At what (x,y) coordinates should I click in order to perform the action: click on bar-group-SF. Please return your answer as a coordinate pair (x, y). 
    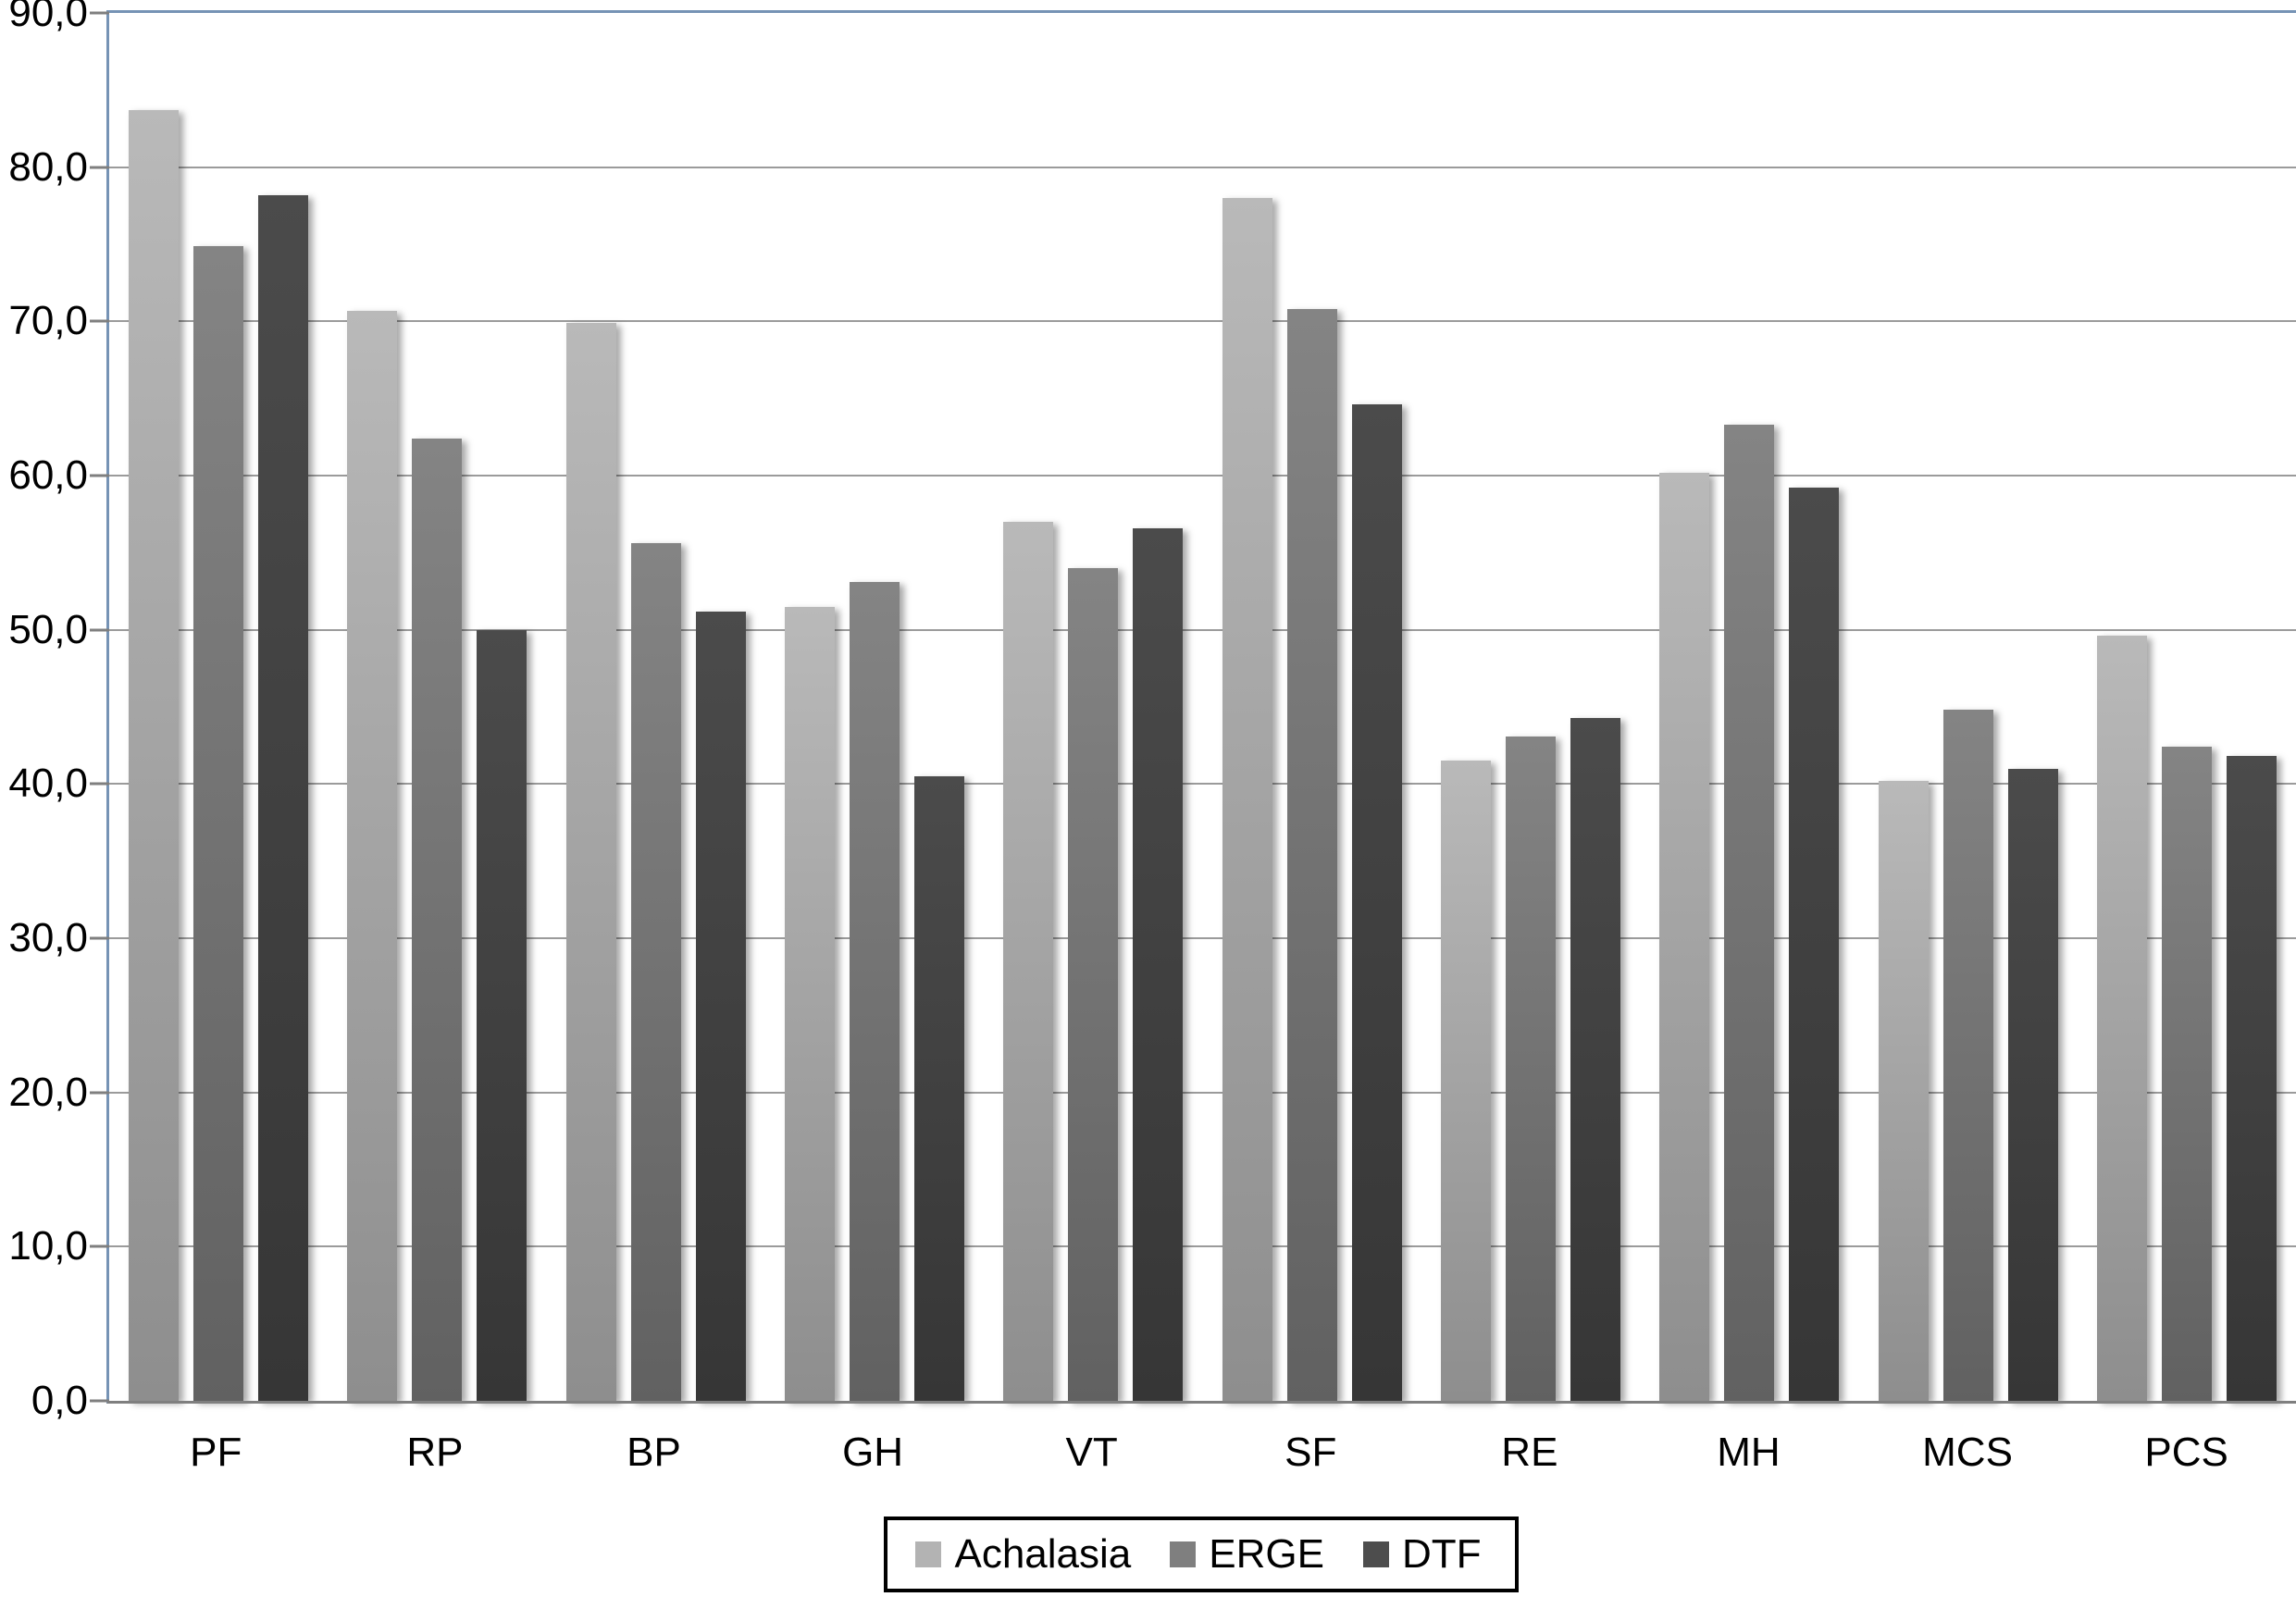
    Looking at the image, I should click on (1312, 707).